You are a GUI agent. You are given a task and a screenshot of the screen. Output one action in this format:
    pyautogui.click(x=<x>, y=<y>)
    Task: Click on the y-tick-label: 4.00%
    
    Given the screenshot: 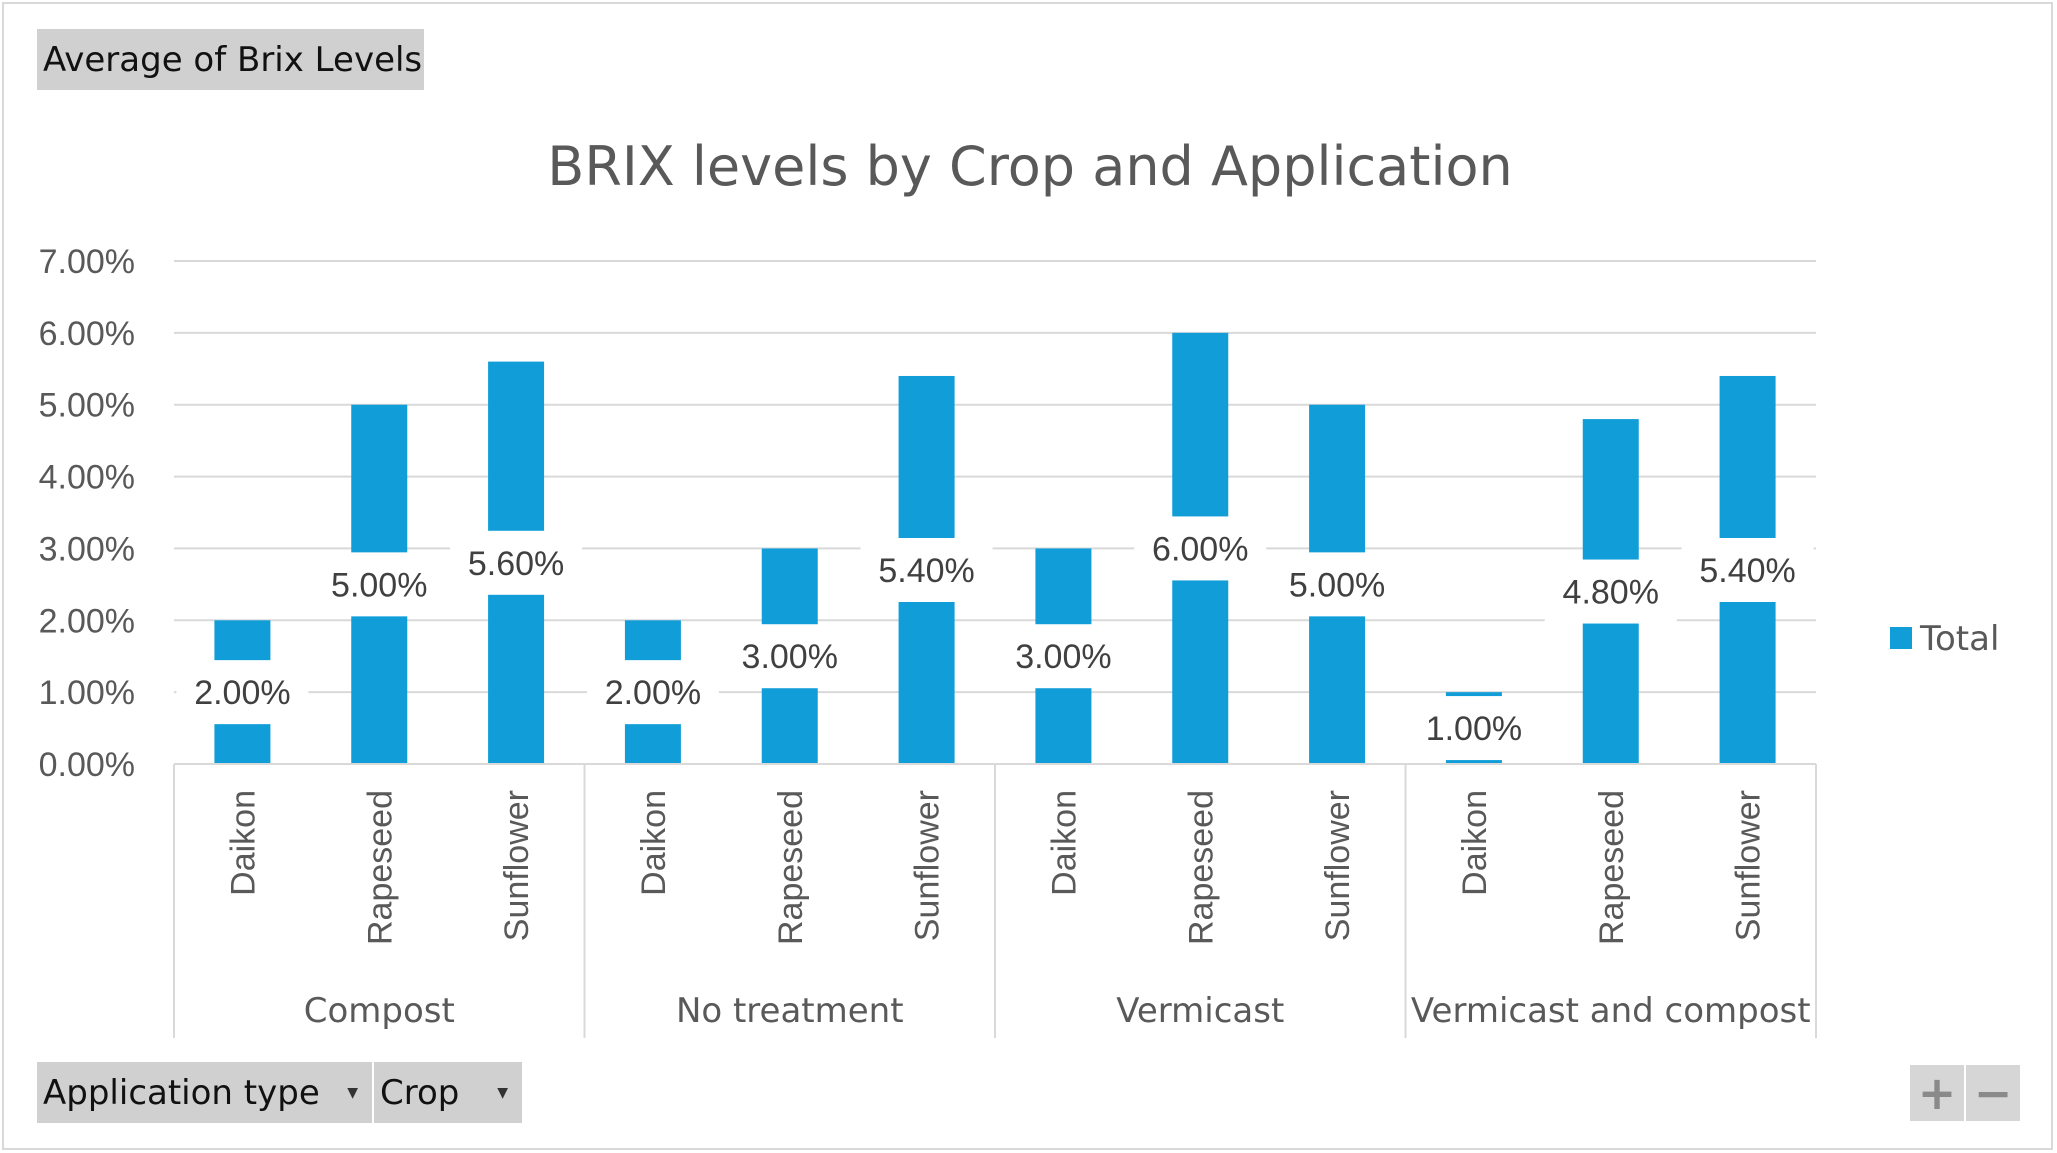 What is the action you would take?
    pyautogui.click(x=87, y=478)
    